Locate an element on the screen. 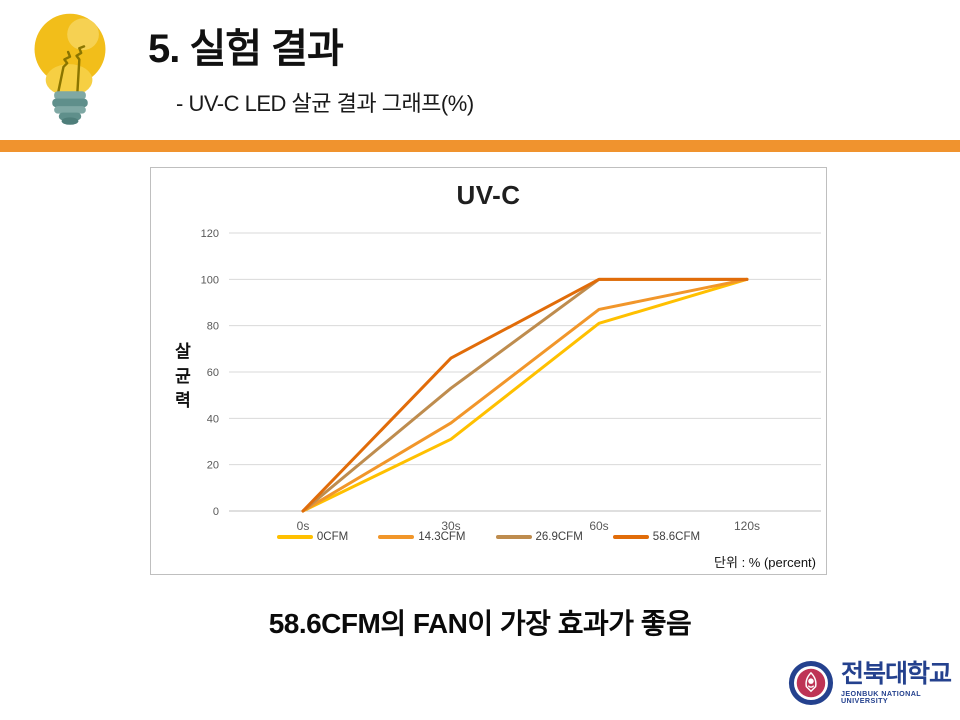  y-tick-label: 0 is located at coordinates (216, 512).